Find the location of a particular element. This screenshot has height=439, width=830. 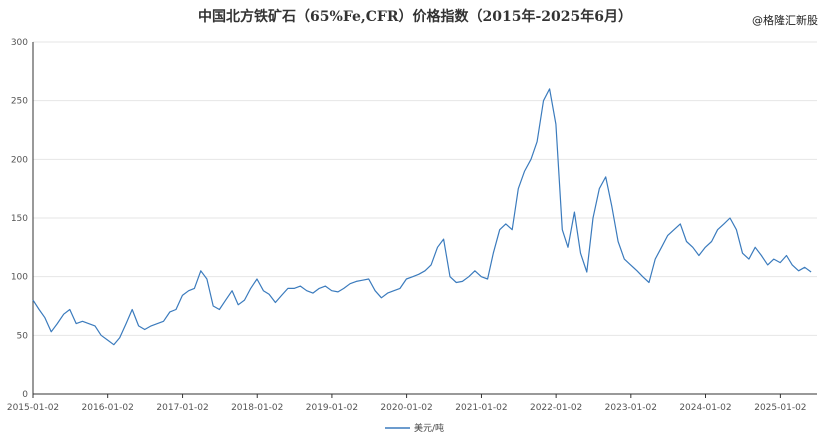

x-tick-label: 2016-01-02 is located at coordinates (108, 408).